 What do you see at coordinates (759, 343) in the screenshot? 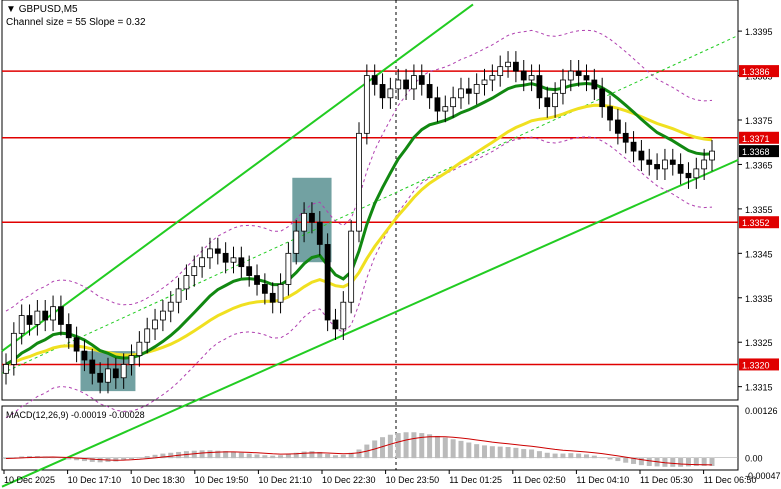
I see `price-tick-label: 1.3325` at bounding box center [759, 343].